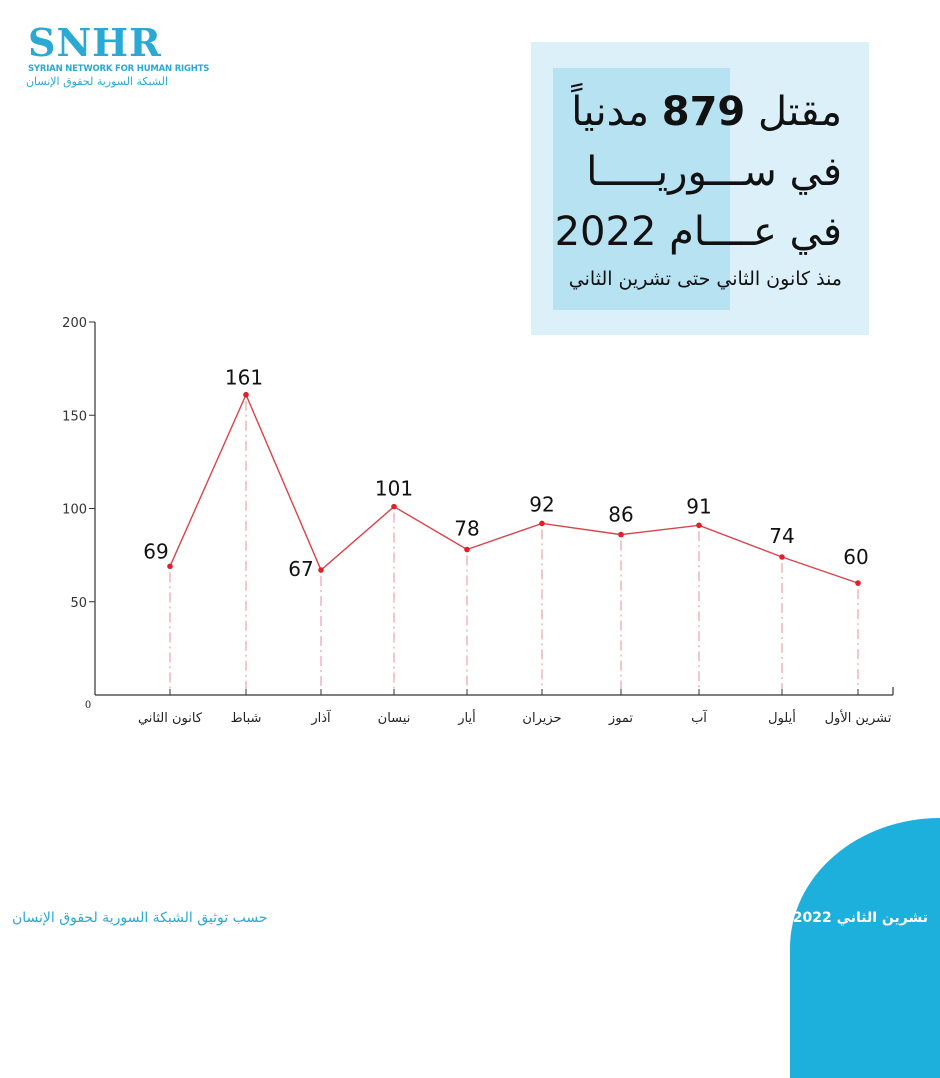 The width and height of the screenshot is (940, 1078). Describe the element at coordinates (96, 81) in the screenshot. I see `logo-arabic-name: الشبكة السورية لحقوق الإنسان` at that location.